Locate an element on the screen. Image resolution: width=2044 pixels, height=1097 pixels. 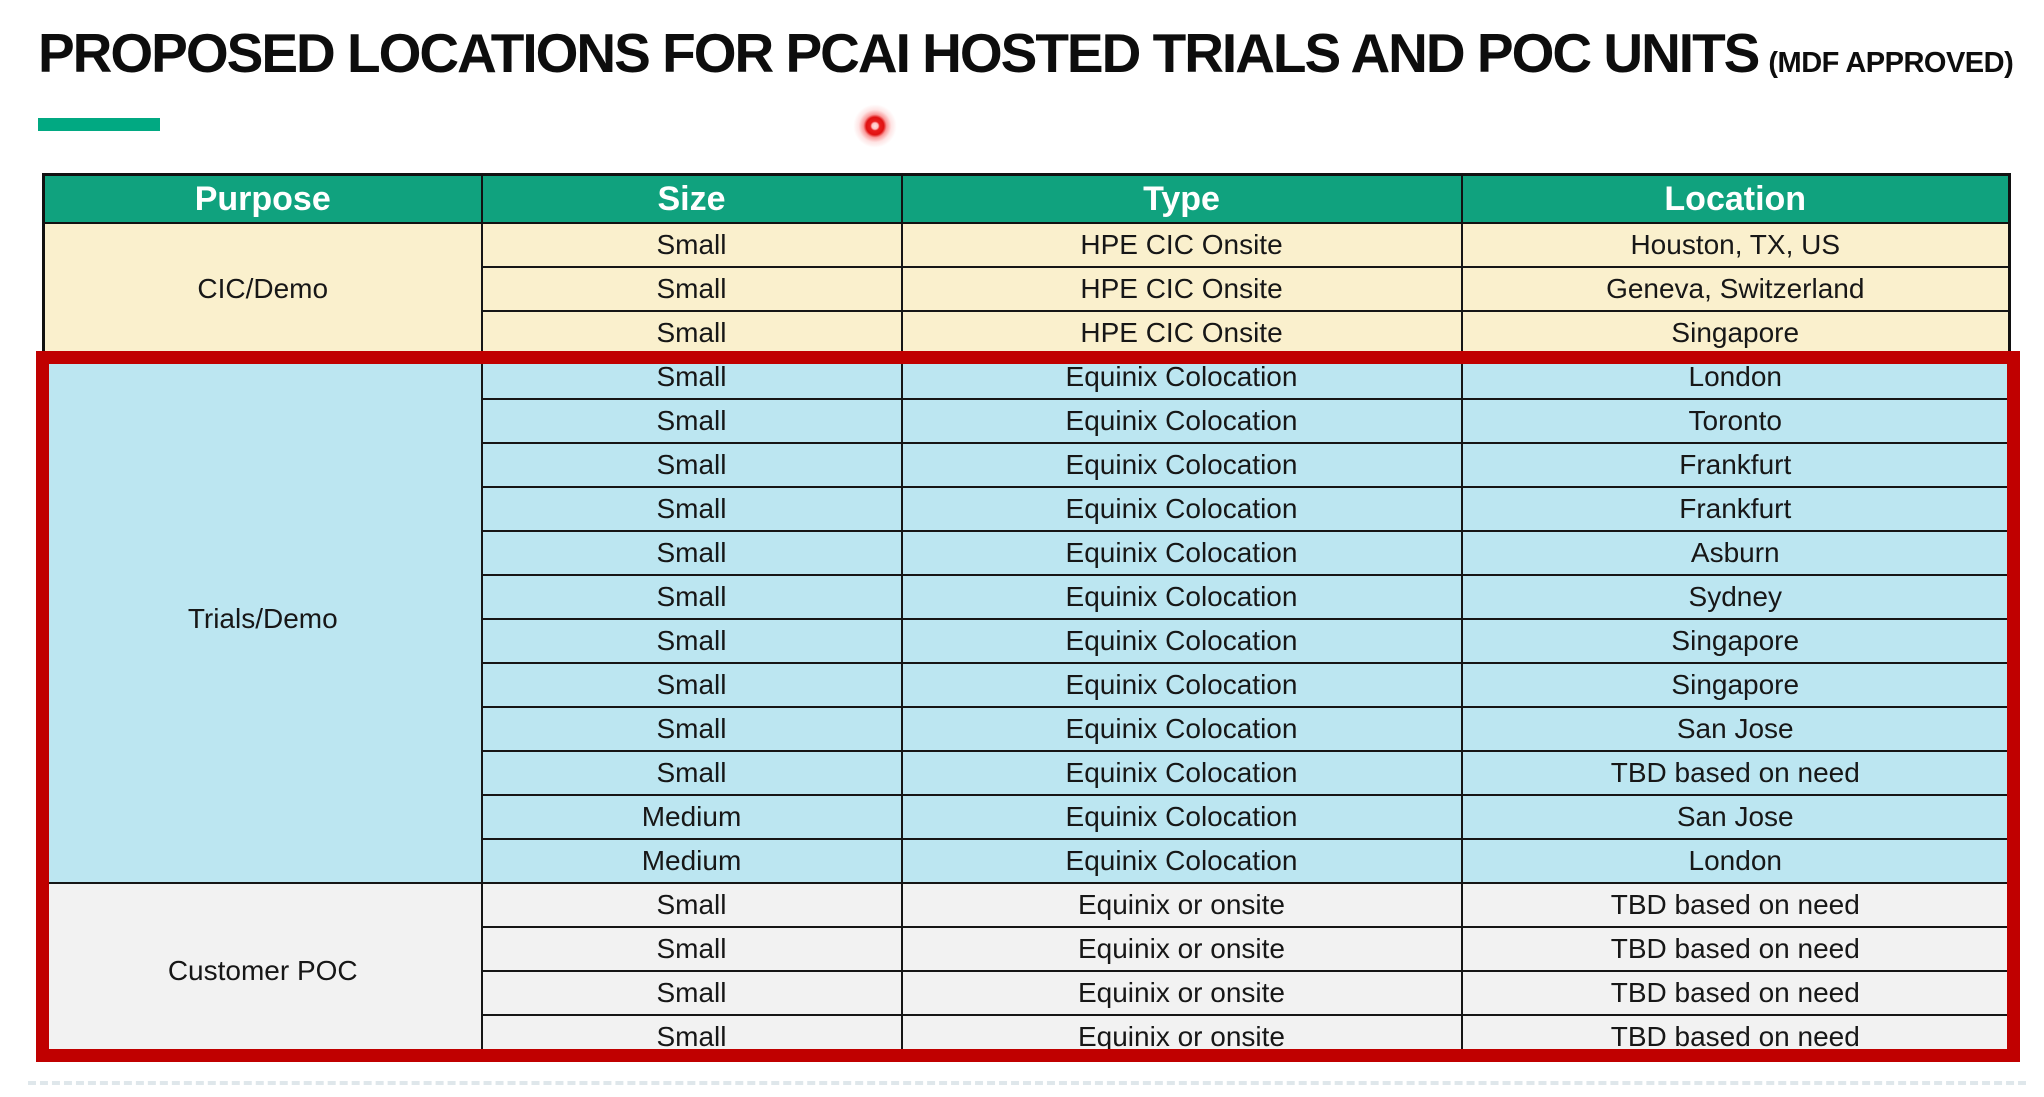
purpose-cell: CIC/Demo is located at coordinates (262, 289).